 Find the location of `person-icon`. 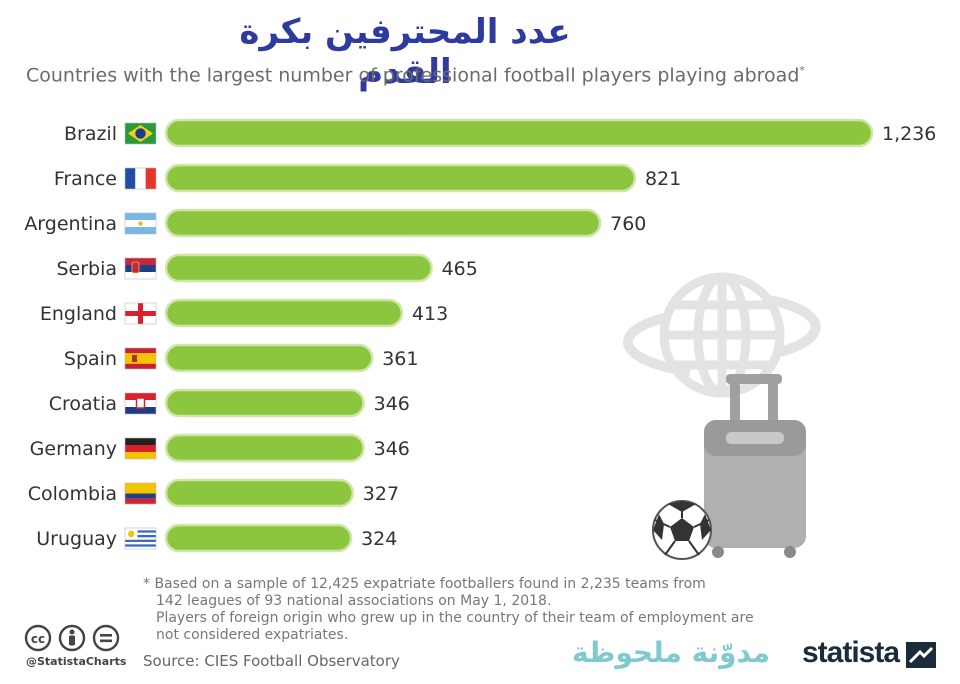

person-icon is located at coordinates (72, 638).